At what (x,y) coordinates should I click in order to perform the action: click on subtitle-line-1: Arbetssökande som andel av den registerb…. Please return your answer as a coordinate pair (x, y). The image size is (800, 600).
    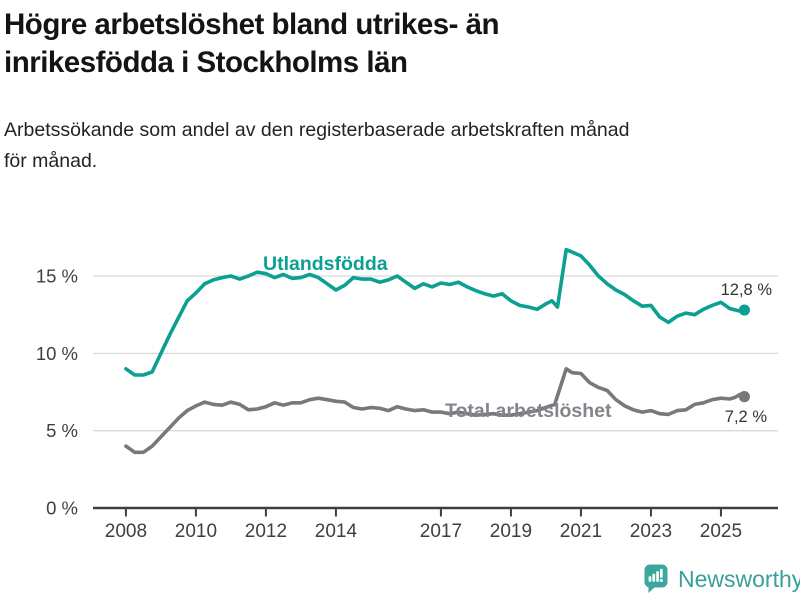
    Looking at the image, I should click on (317, 130).